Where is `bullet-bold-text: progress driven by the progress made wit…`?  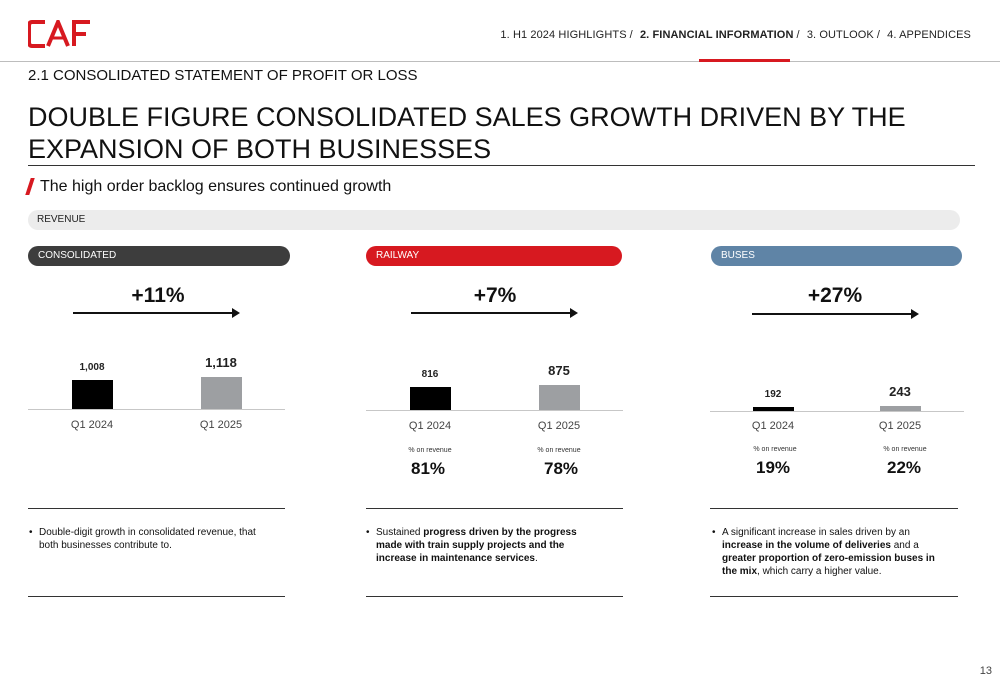 bullet-bold-text: progress driven by the progress made wit… is located at coordinates (476, 545).